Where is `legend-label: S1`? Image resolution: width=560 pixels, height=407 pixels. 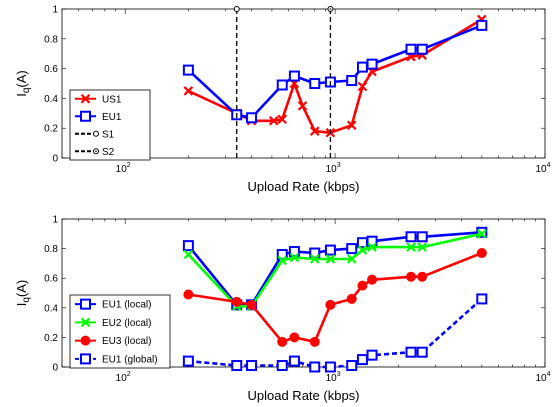
legend-label: S1 is located at coordinates (108, 134).